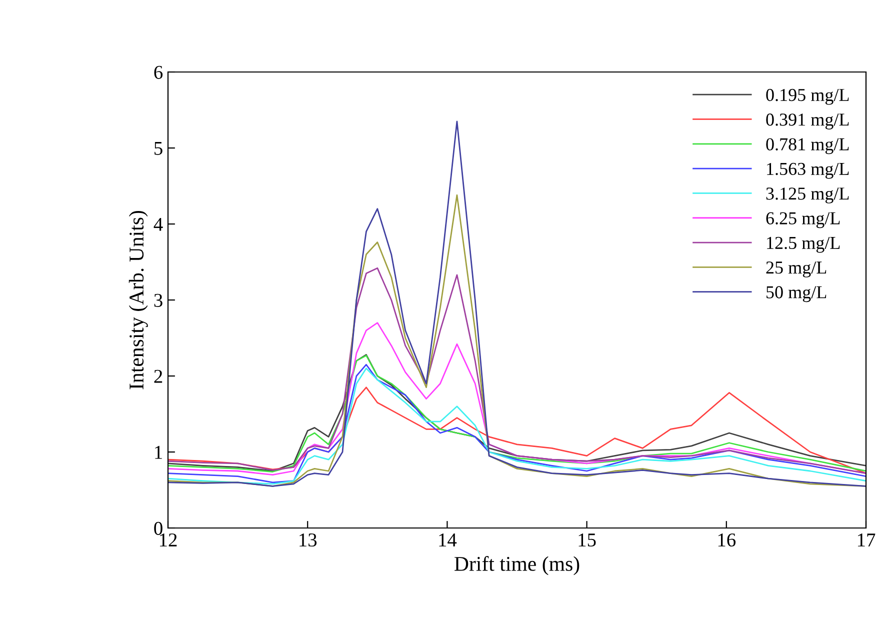  Describe the element at coordinates (807, 146) in the screenshot. I see `legend-label: 0.781 mg/L` at that location.